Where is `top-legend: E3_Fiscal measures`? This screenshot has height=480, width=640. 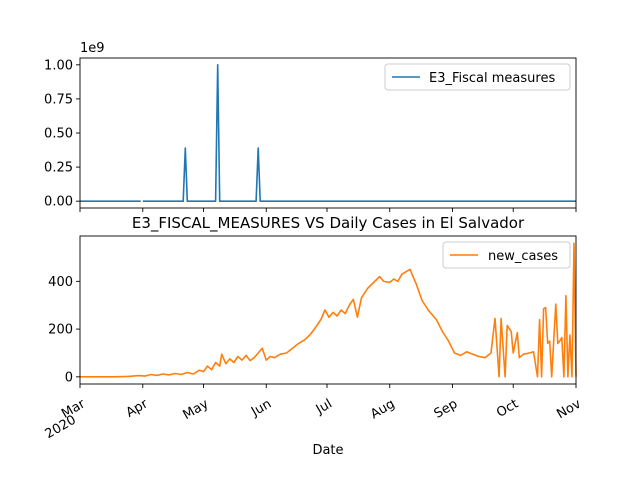
top-legend: E3_Fiscal measures is located at coordinates (477, 77).